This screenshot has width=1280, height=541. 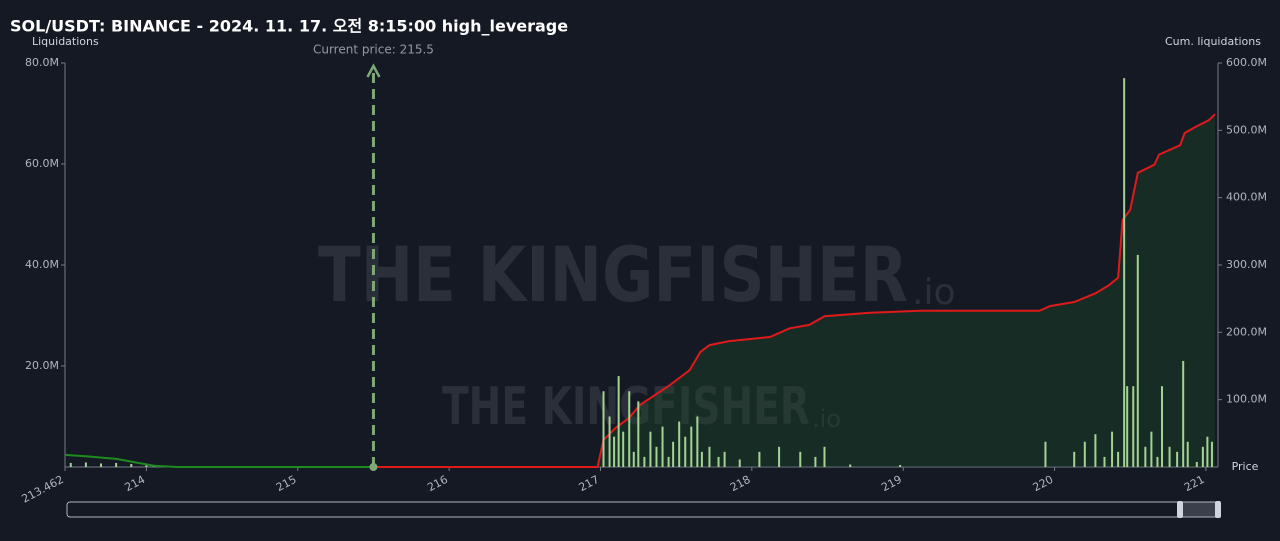 What do you see at coordinates (643, 509) in the screenshot?
I see `scrollbar` at bounding box center [643, 509].